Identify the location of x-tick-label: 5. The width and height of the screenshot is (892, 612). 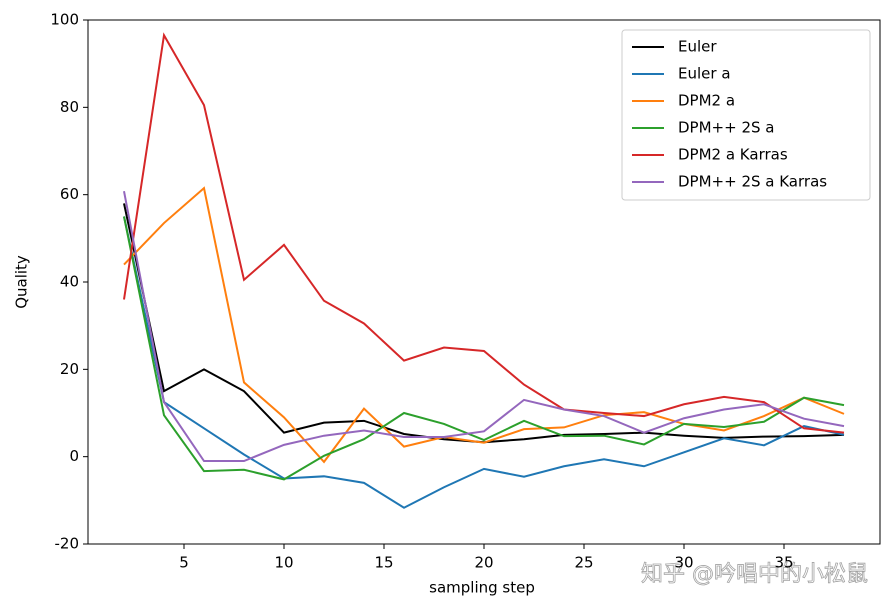
(184, 563).